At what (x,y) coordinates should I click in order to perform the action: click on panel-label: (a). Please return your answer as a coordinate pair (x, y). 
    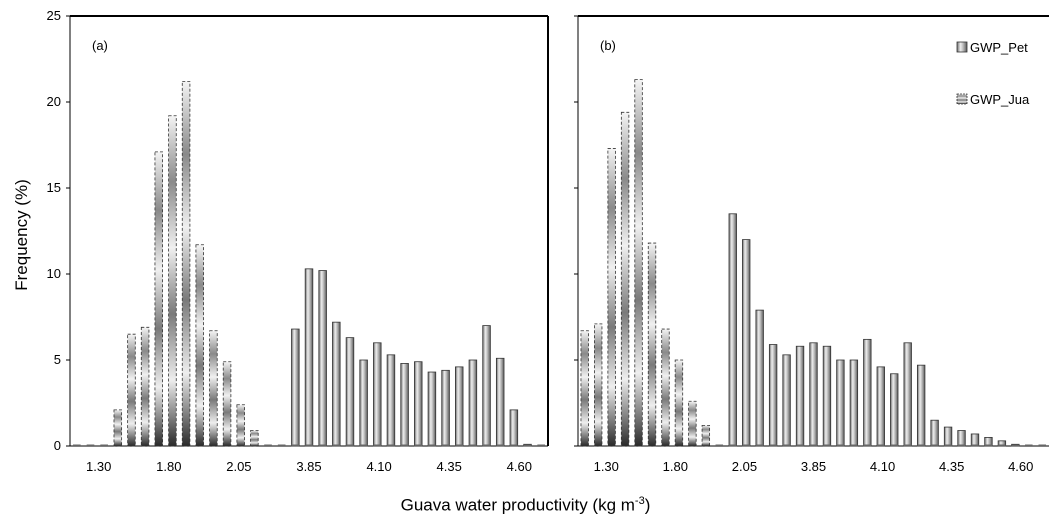
    Looking at the image, I should click on (100, 45).